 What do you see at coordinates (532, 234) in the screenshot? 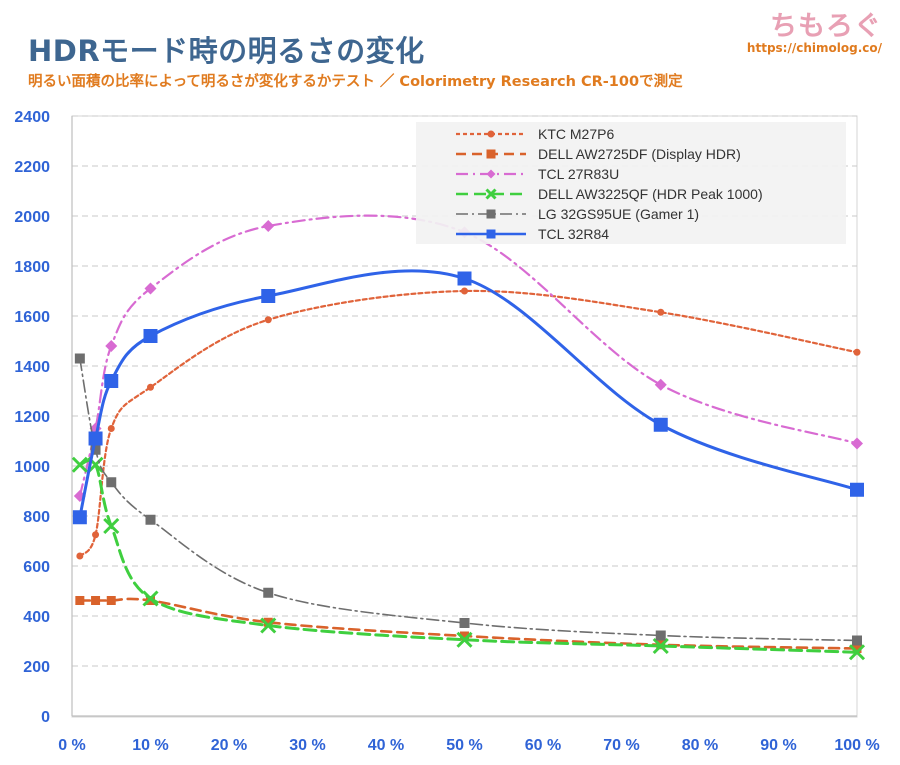
I see `legend-item: TCL 32R84` at bounding box center [532, 234].